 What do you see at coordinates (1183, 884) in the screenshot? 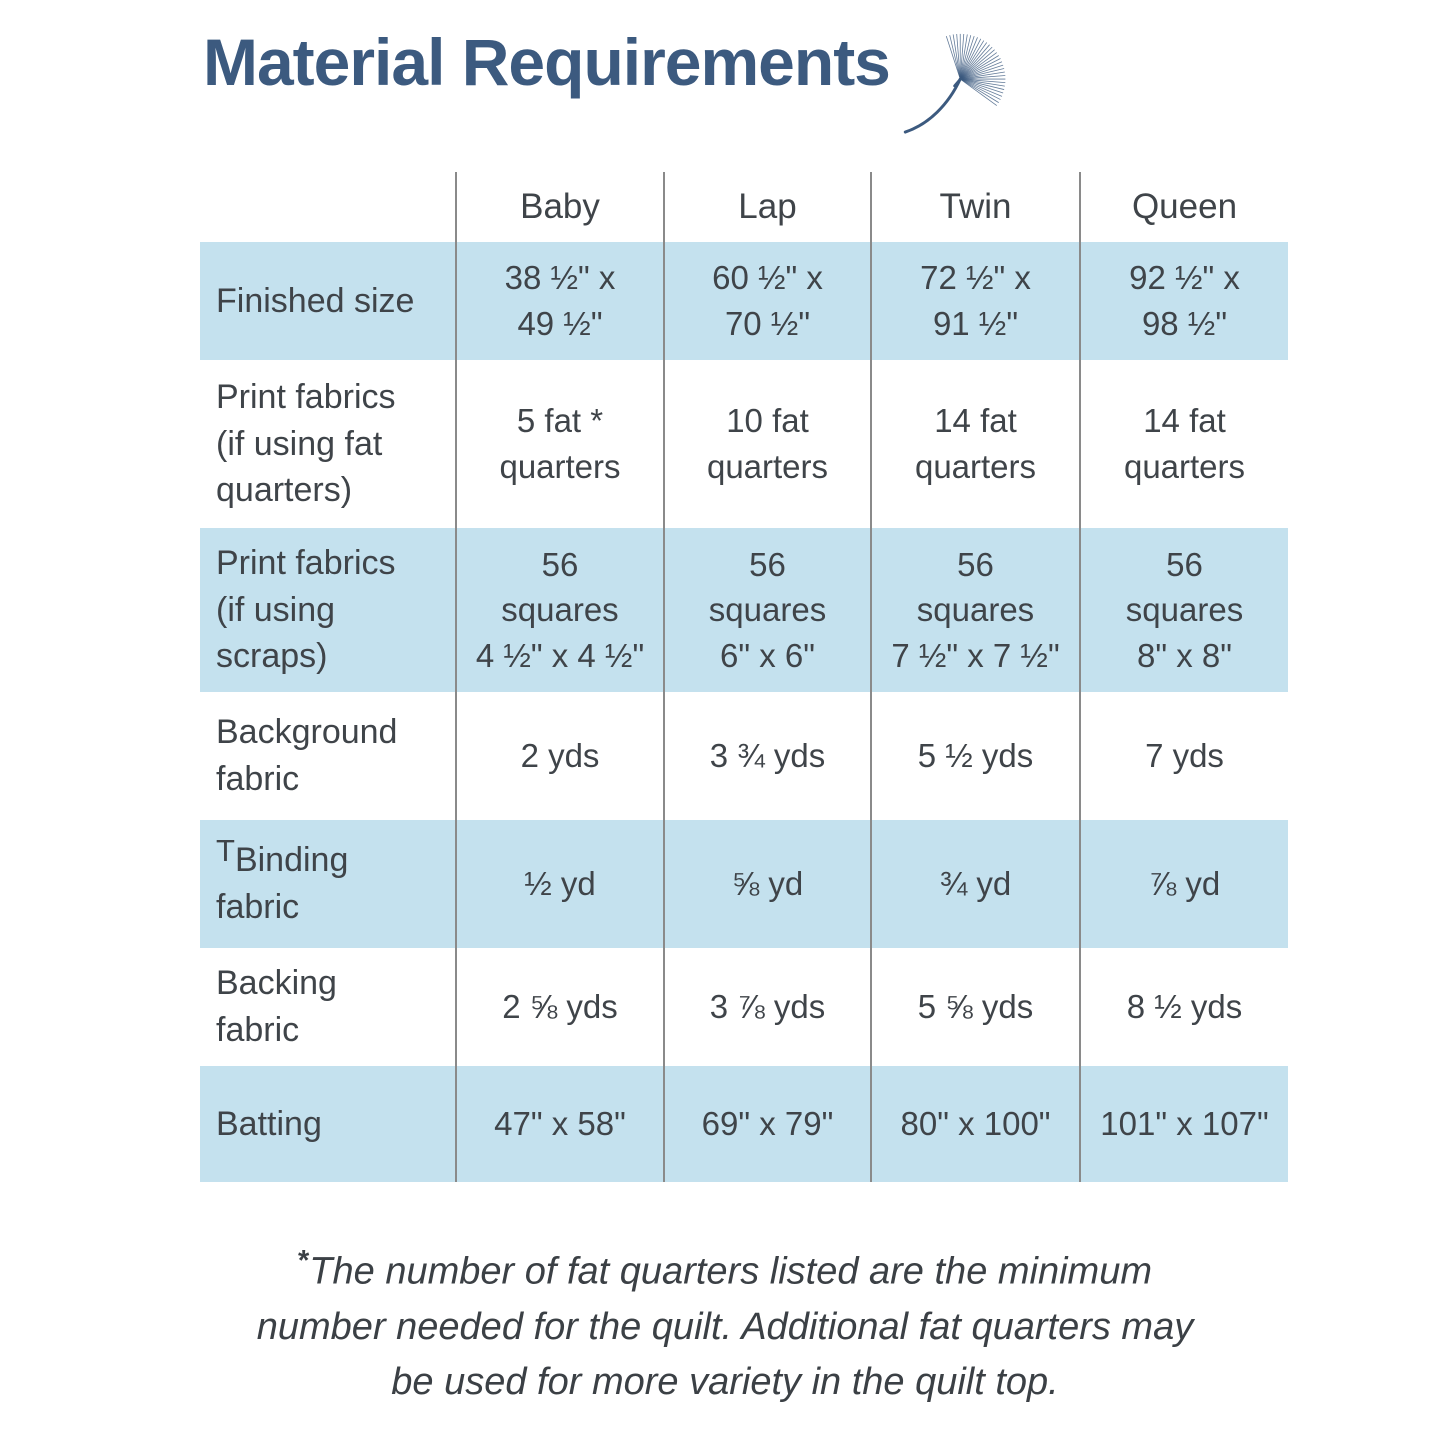
I see `cell-binding-queen: ⅞ yd` at bounding box center [1183, 884].